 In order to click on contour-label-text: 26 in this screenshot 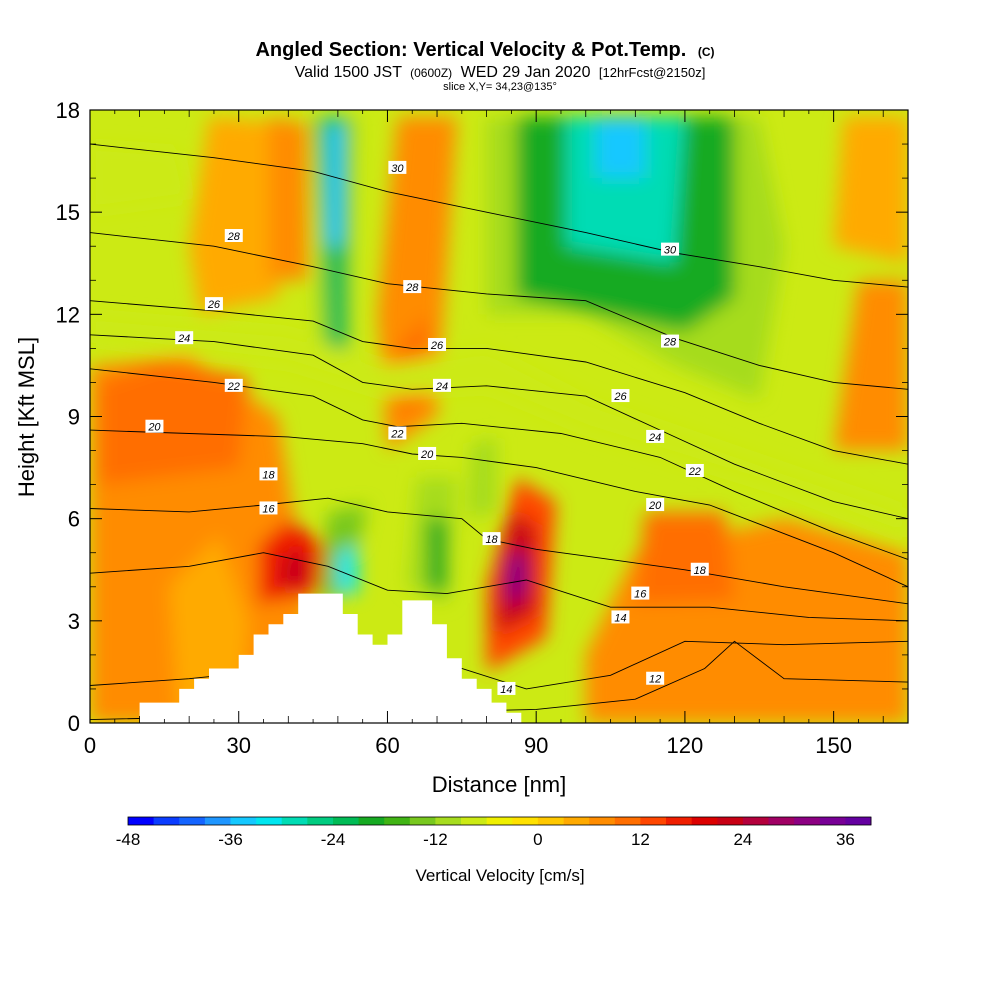, I will do `click(214, 305)`.